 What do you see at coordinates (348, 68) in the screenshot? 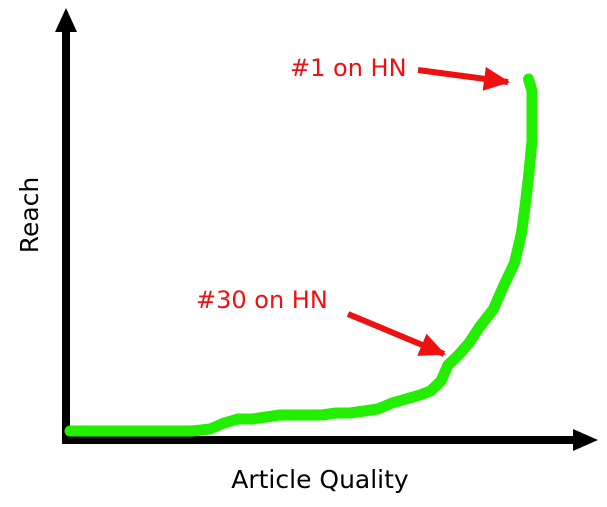
I see `annotation-top-label: #1 on HN` at bounding box center [348, 68].